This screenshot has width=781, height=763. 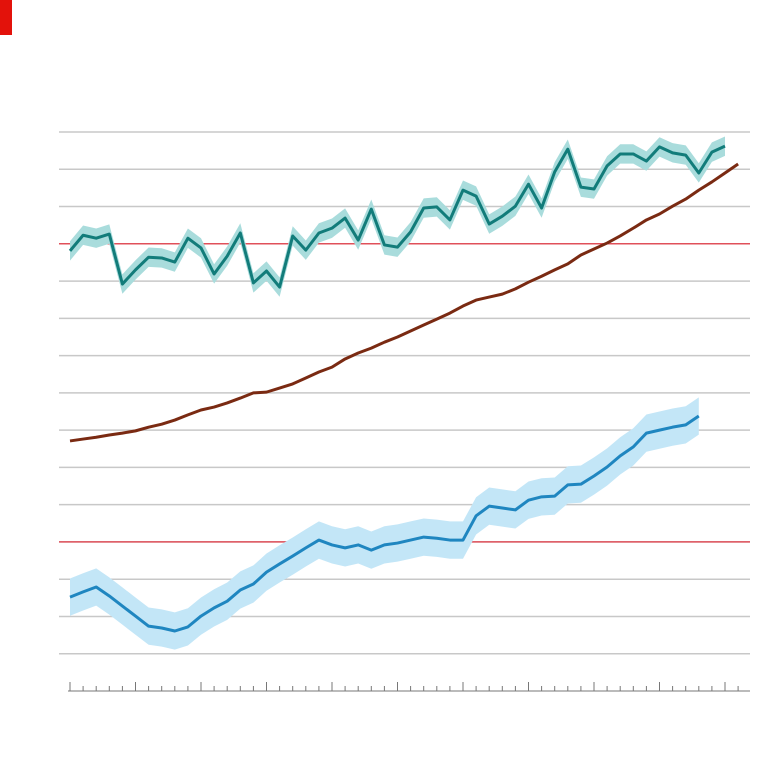 I want to click on logo-mark, so click(x=6, y=17).